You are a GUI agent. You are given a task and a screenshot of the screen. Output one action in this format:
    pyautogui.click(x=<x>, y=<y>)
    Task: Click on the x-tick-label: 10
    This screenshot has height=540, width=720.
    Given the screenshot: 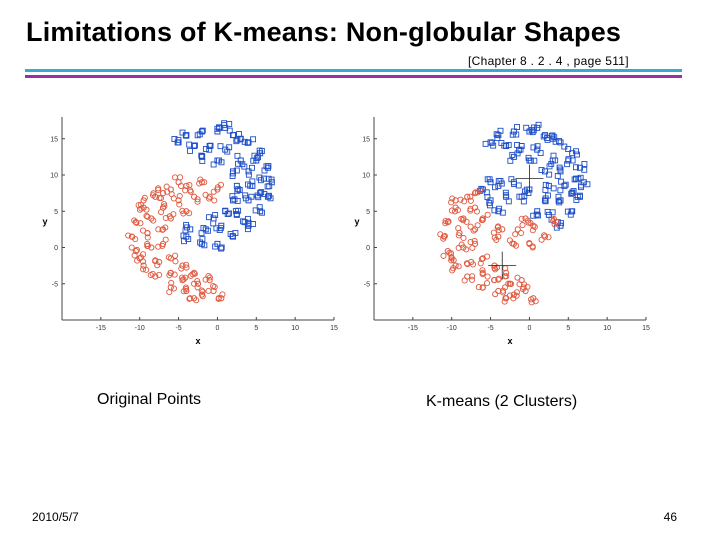 What is the action you would take?
    pyautogui.click(x=295, y=328)
    